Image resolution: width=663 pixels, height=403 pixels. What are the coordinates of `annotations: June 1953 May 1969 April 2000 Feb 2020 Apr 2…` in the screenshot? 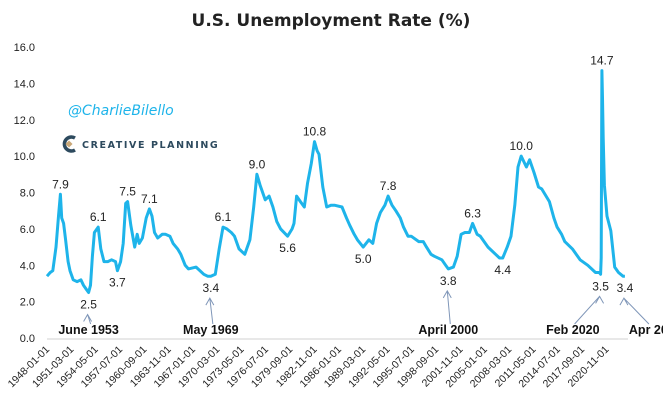 It's located at (360, 313).